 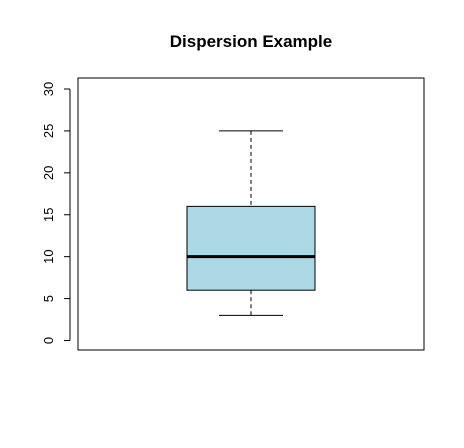 I want to click on y-tick-label: 5, so click(x=48, y=298).